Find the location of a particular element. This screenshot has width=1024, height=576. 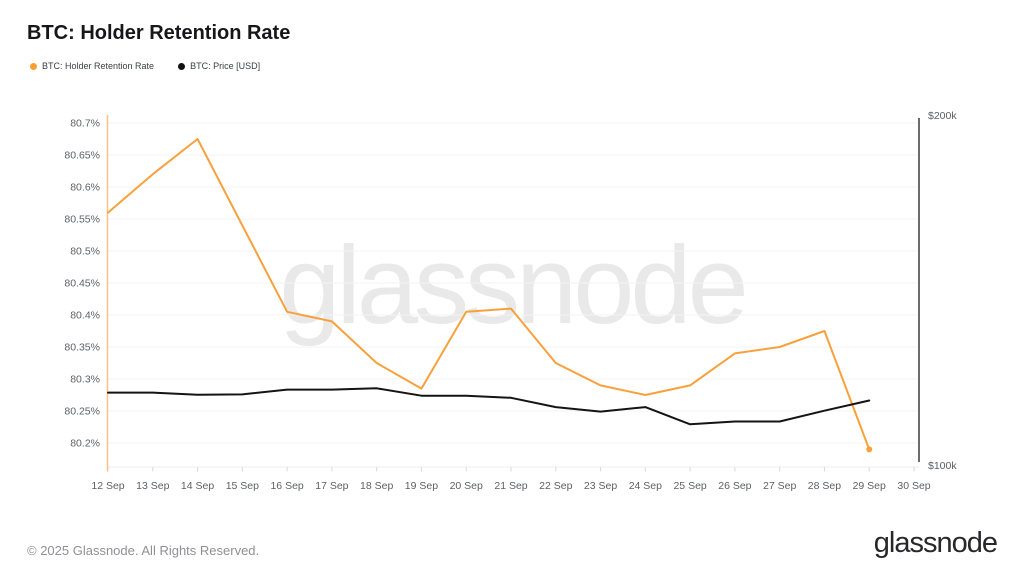

x-axis-tick-label: 16 Sep is located at coordinates (286, 486).